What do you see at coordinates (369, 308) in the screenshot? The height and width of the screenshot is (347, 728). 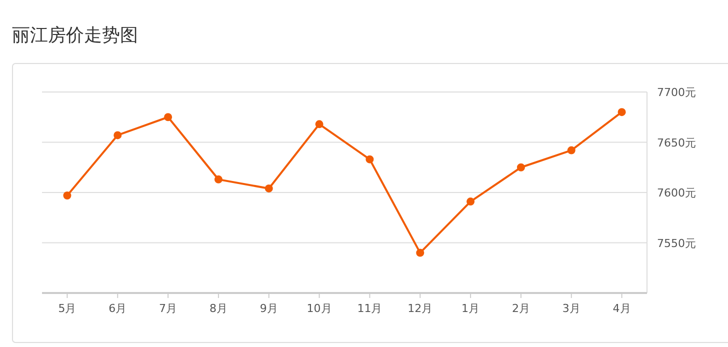 I see `x-tick-label: 11月` at bounding box center [369, 308].